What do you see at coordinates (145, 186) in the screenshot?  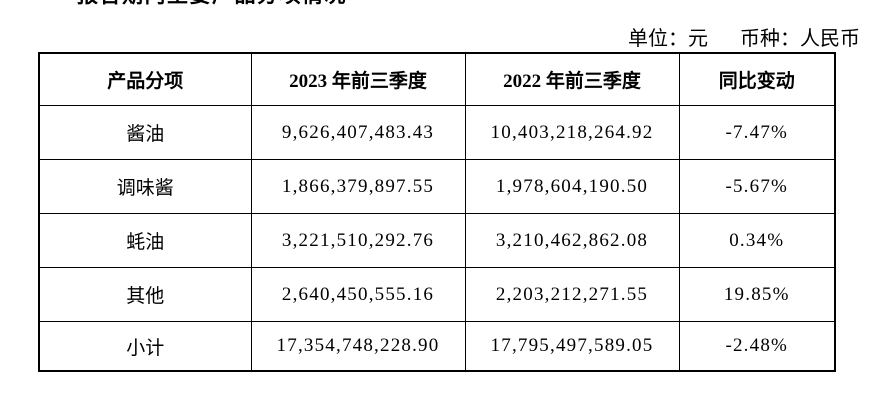 I see `product-name-cell: 调味酱` at bounding box center [145, 186].